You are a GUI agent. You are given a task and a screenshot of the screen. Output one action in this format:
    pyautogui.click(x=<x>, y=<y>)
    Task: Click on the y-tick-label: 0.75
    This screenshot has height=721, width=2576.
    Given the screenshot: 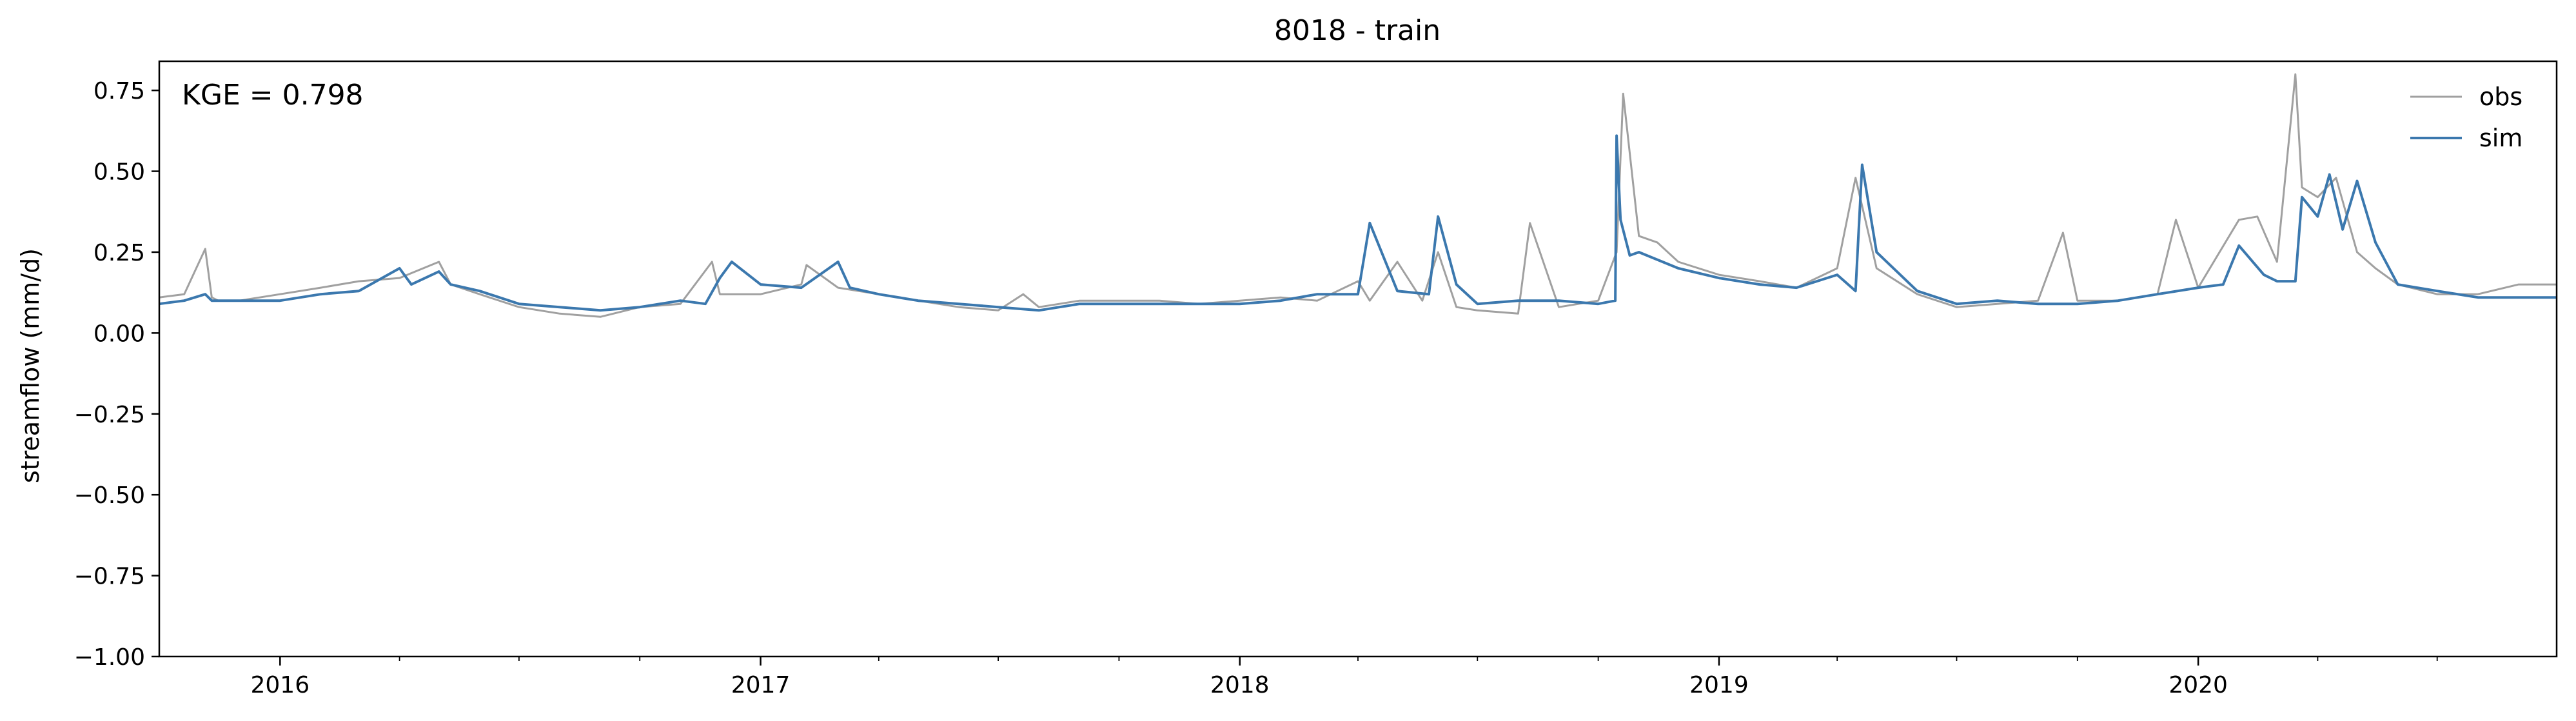 What is the action you would take?
    pyautogui.click(x=119, y=91)
    